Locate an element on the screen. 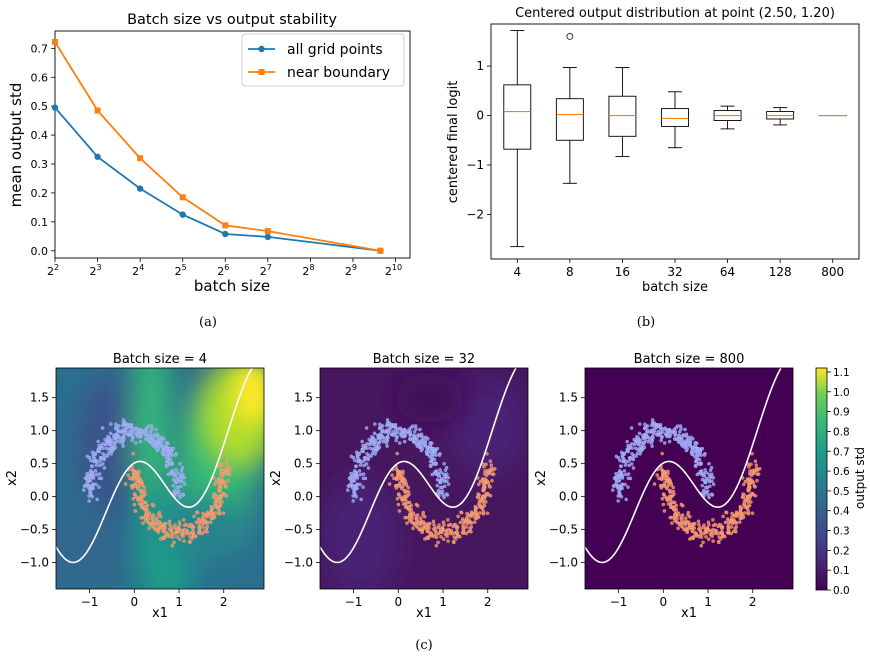 The width and height of the screenshot is (870, 659). heatmap-field is located at coordinates (689, 478).